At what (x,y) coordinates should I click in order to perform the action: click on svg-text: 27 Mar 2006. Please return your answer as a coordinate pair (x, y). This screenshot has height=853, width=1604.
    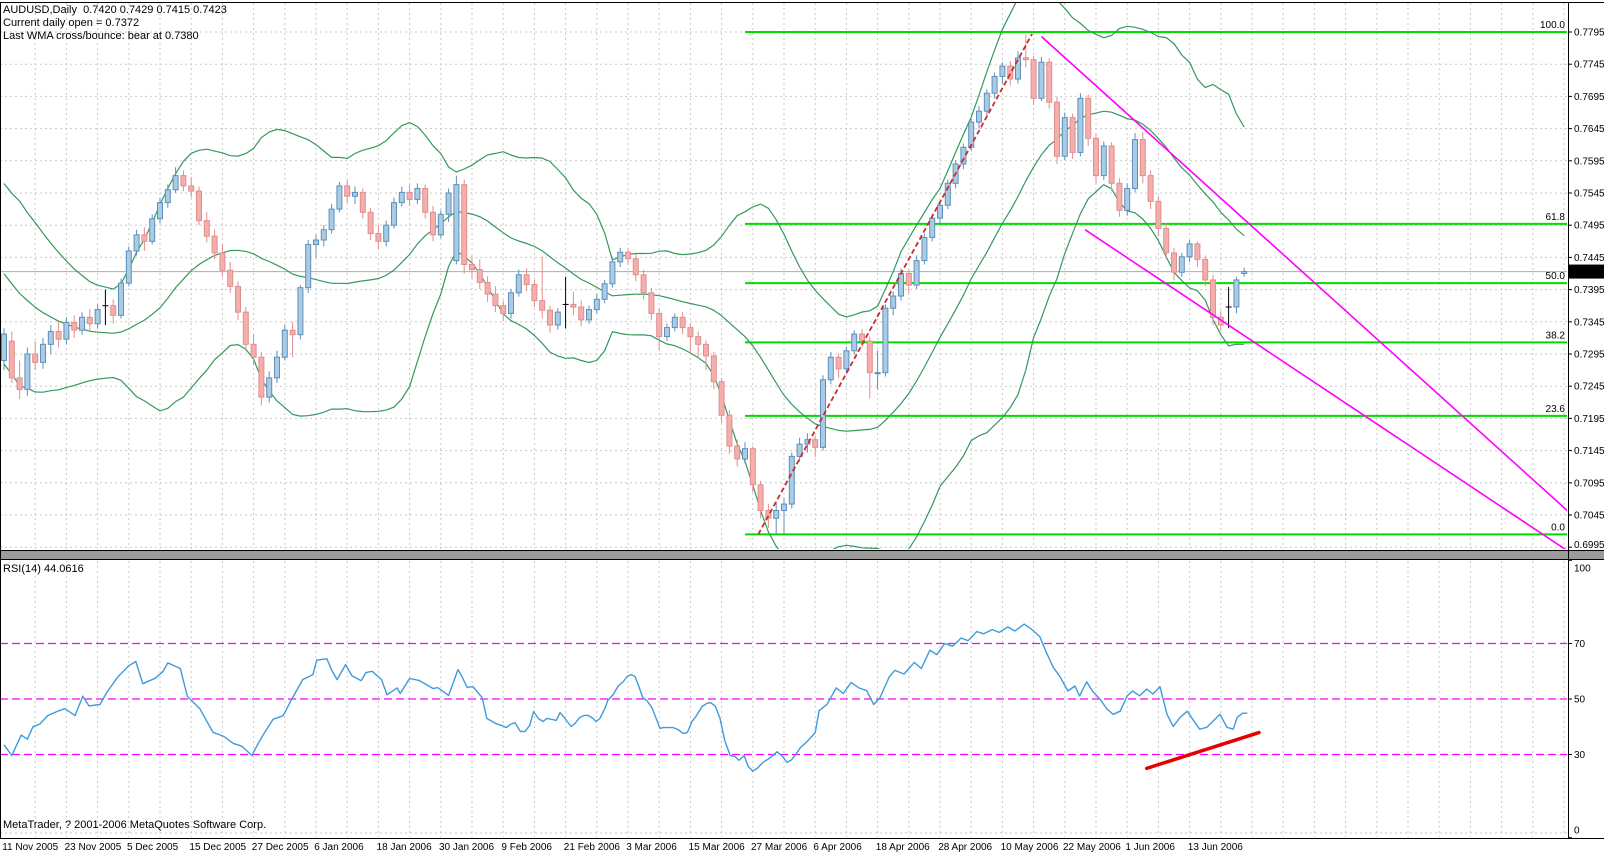
    Looking at the image, I should click on (779, 847).